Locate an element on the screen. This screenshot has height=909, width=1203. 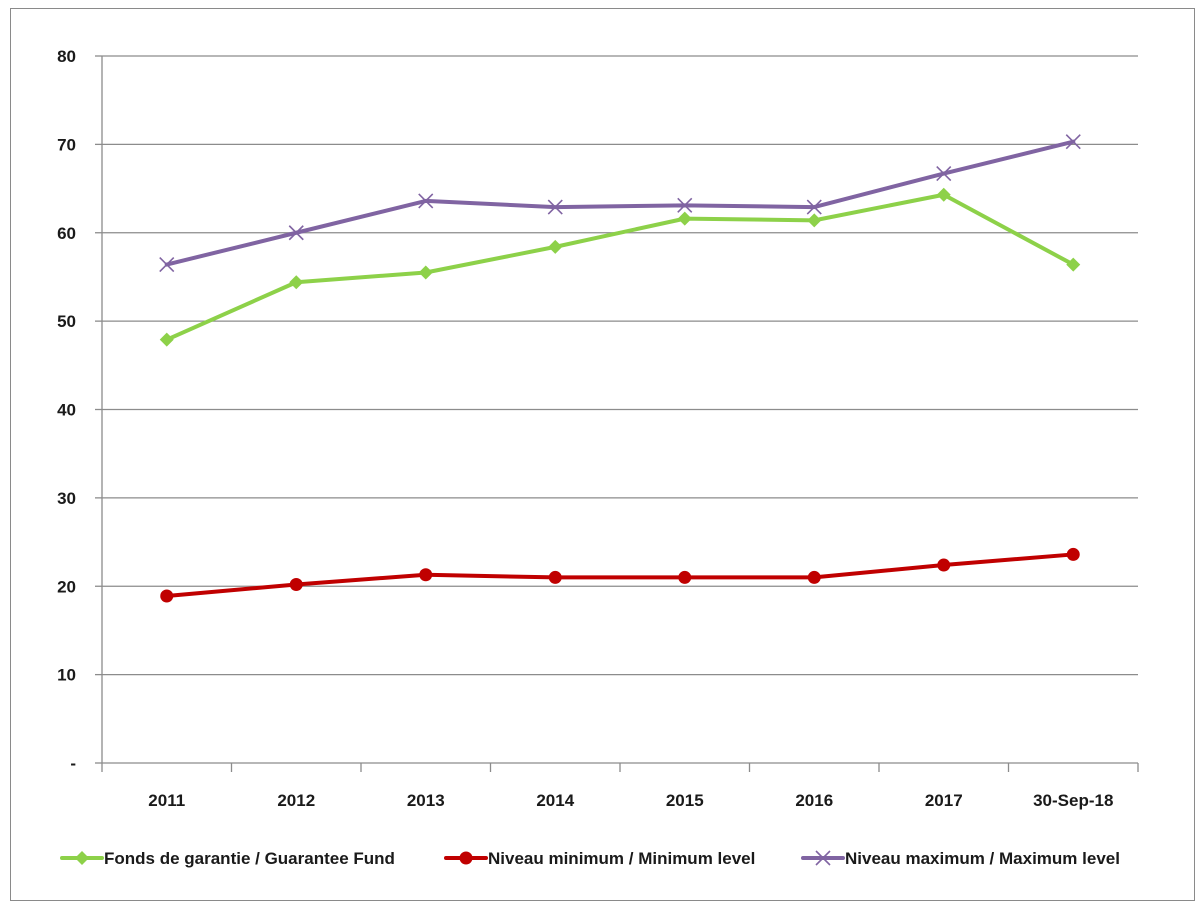
y-tick-label: 30 is located at coordinates (66, 498).